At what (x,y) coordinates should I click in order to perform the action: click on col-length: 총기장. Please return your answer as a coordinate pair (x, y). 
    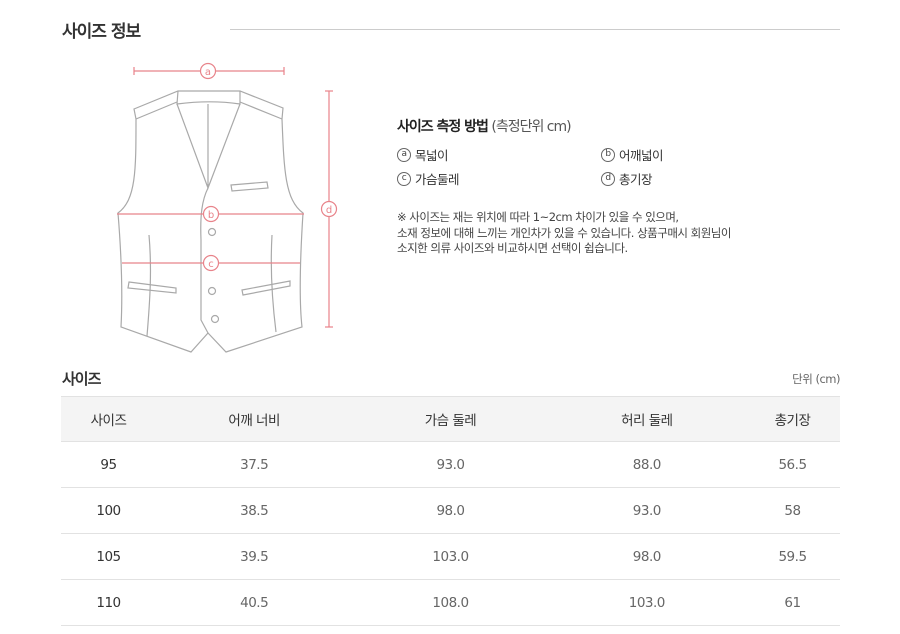
    Looking at the image, I should click on (792, 419).